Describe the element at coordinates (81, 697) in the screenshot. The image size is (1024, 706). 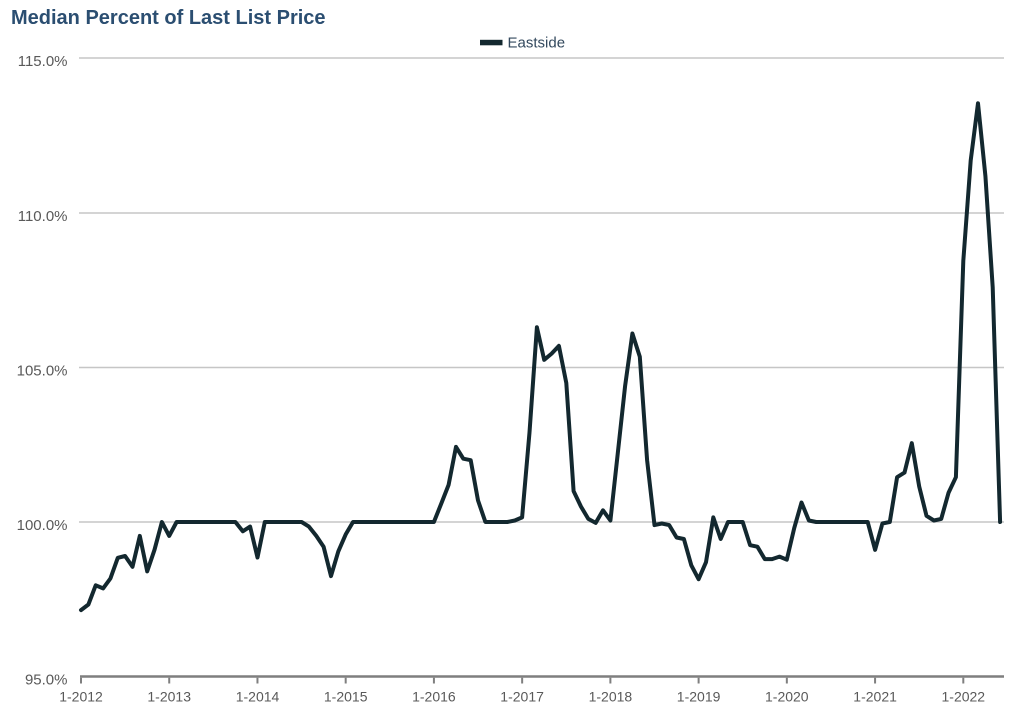
I see `svg-text: 1-2012` at that location.